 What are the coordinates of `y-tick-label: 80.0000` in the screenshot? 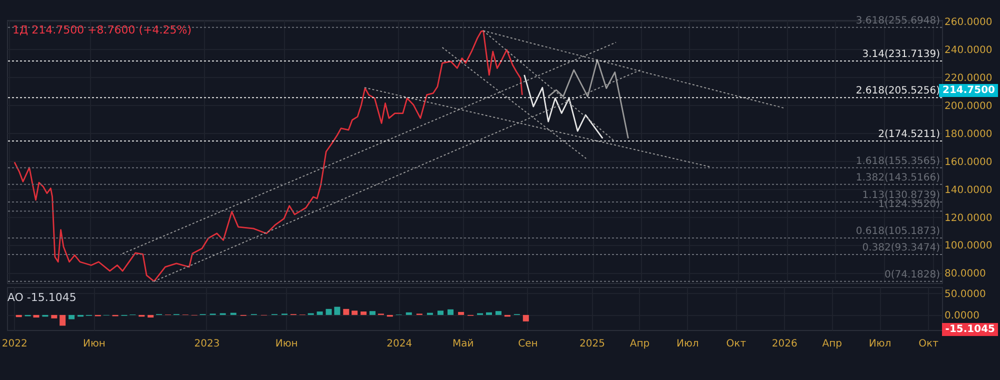 It's located at (965, 274).